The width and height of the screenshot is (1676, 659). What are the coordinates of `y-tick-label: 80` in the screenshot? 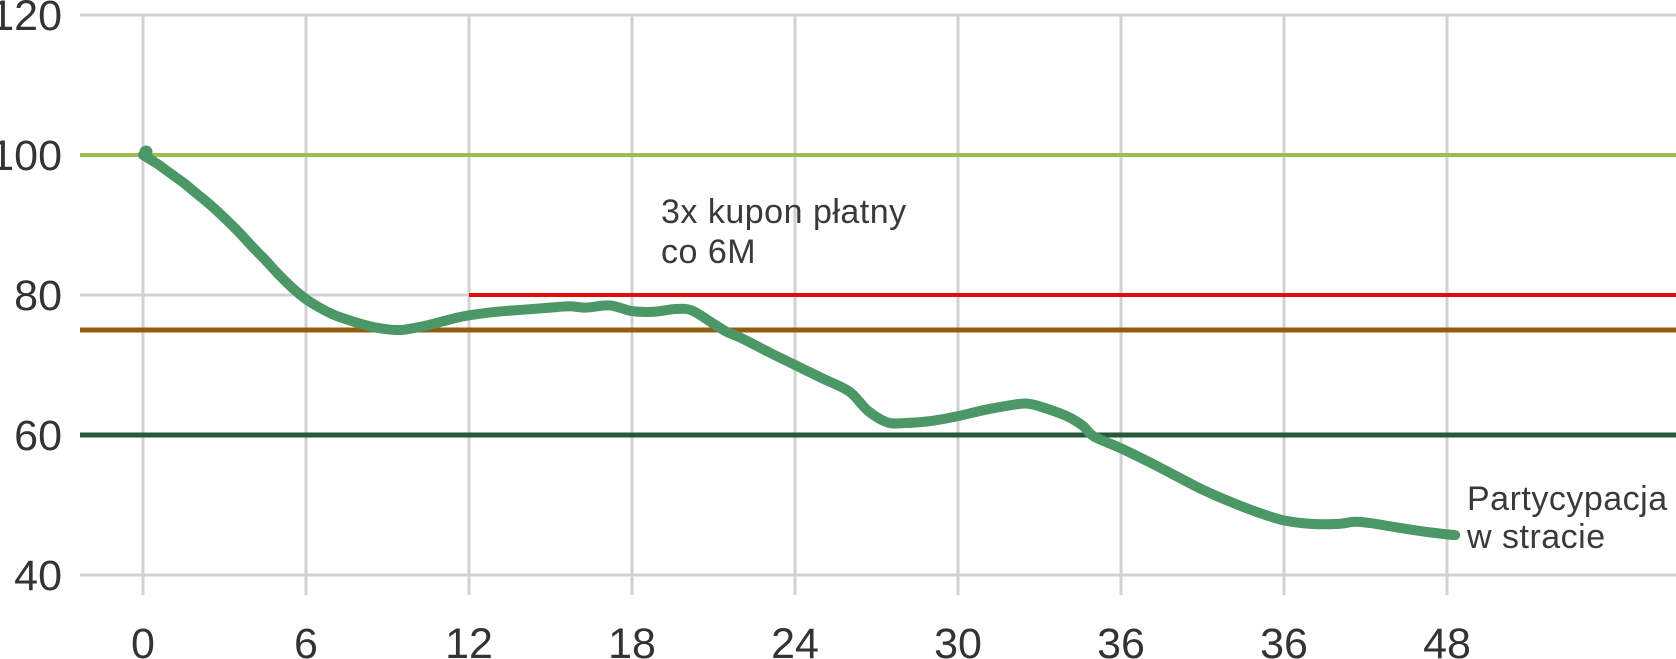 It's located at (38, 296).